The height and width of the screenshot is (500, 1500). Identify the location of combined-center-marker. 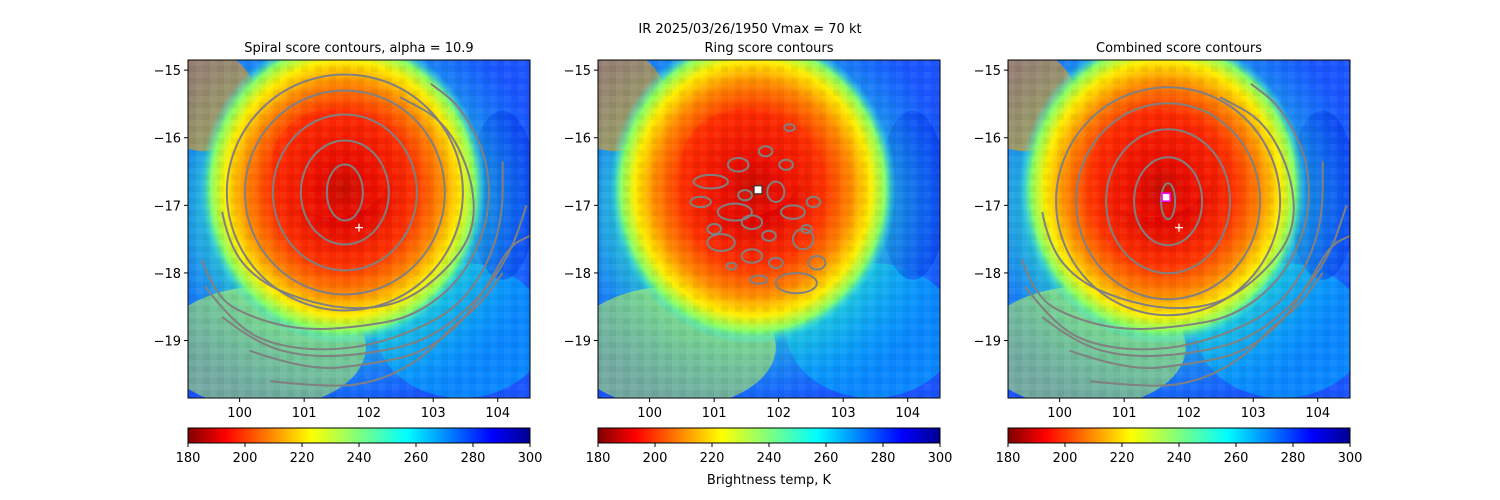
(1166, 197).